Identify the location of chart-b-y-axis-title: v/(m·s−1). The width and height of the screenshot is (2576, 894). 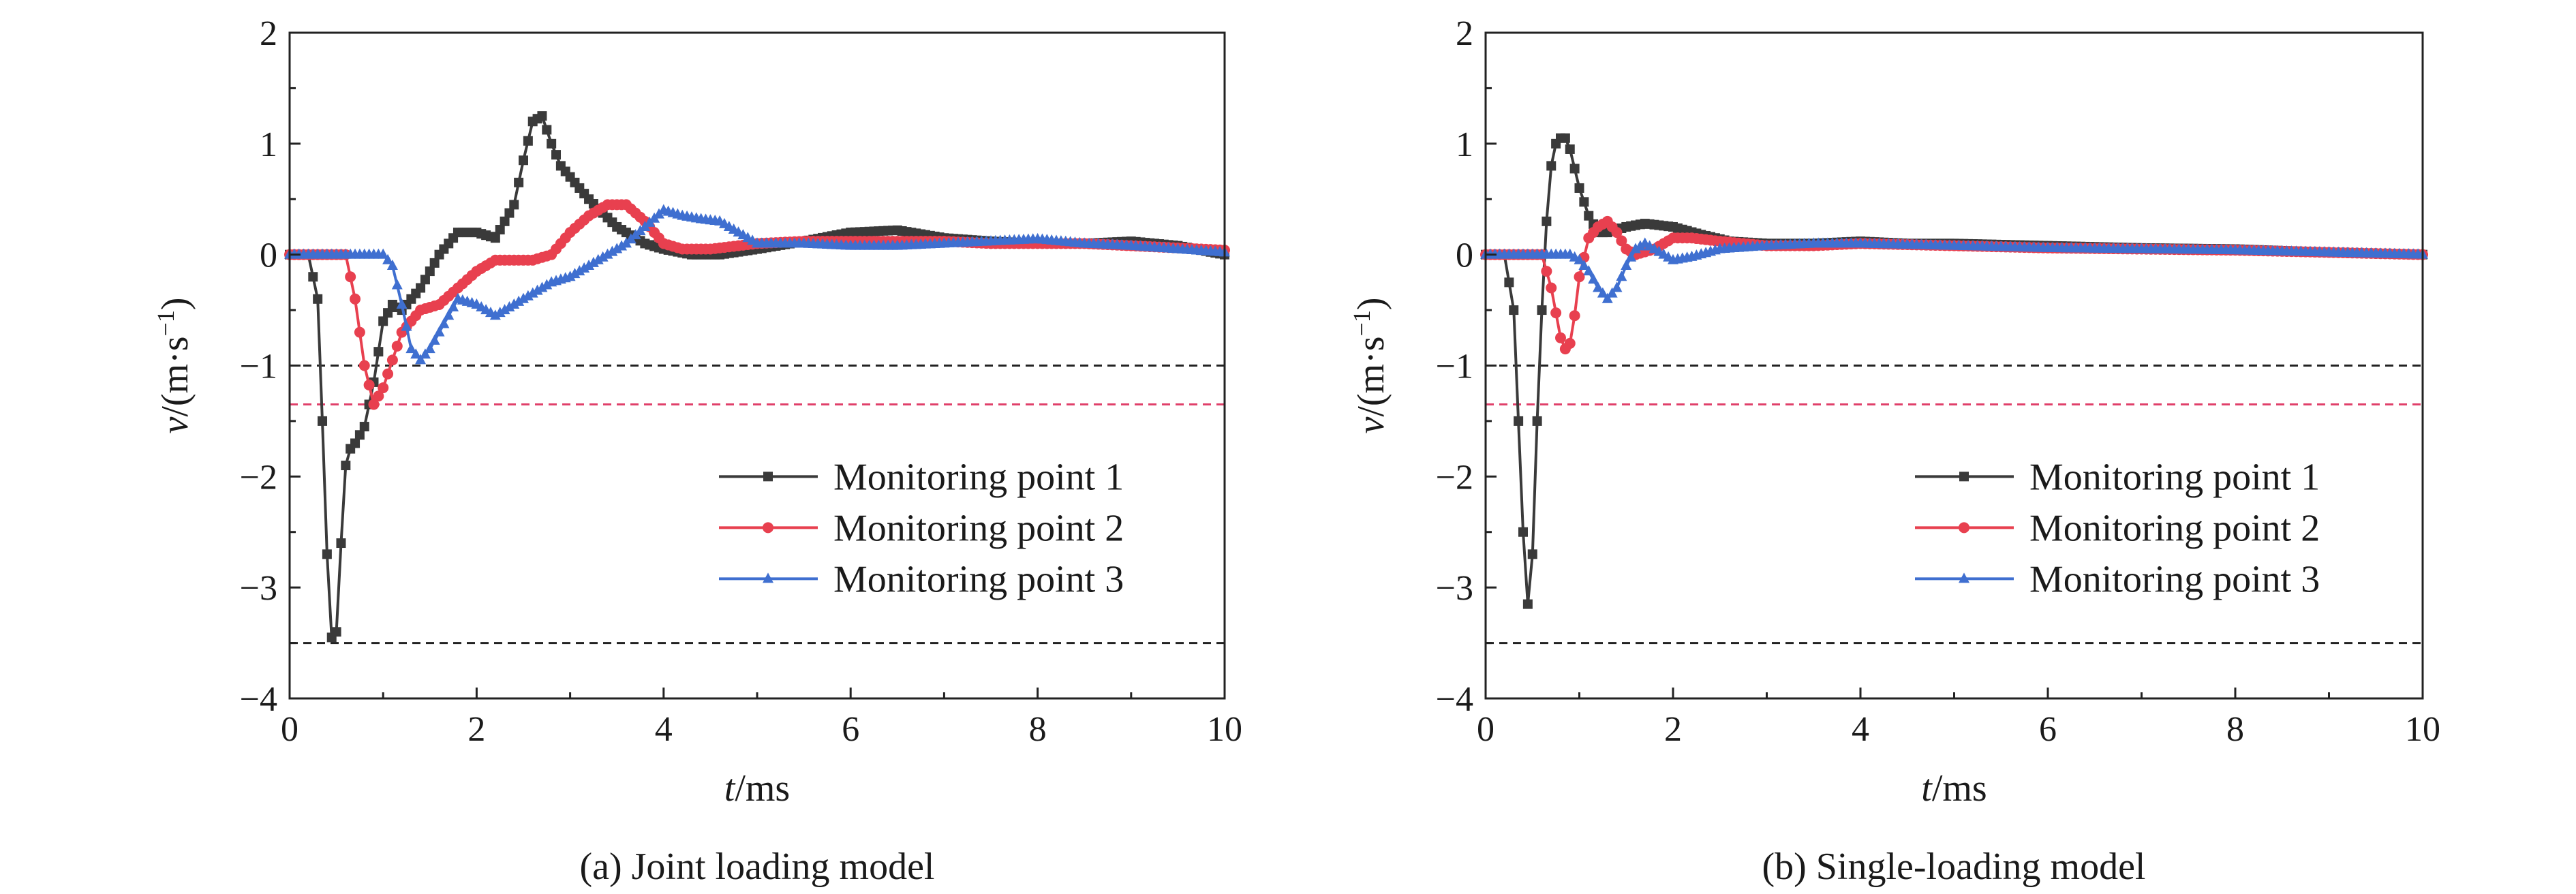
(1370, 365).